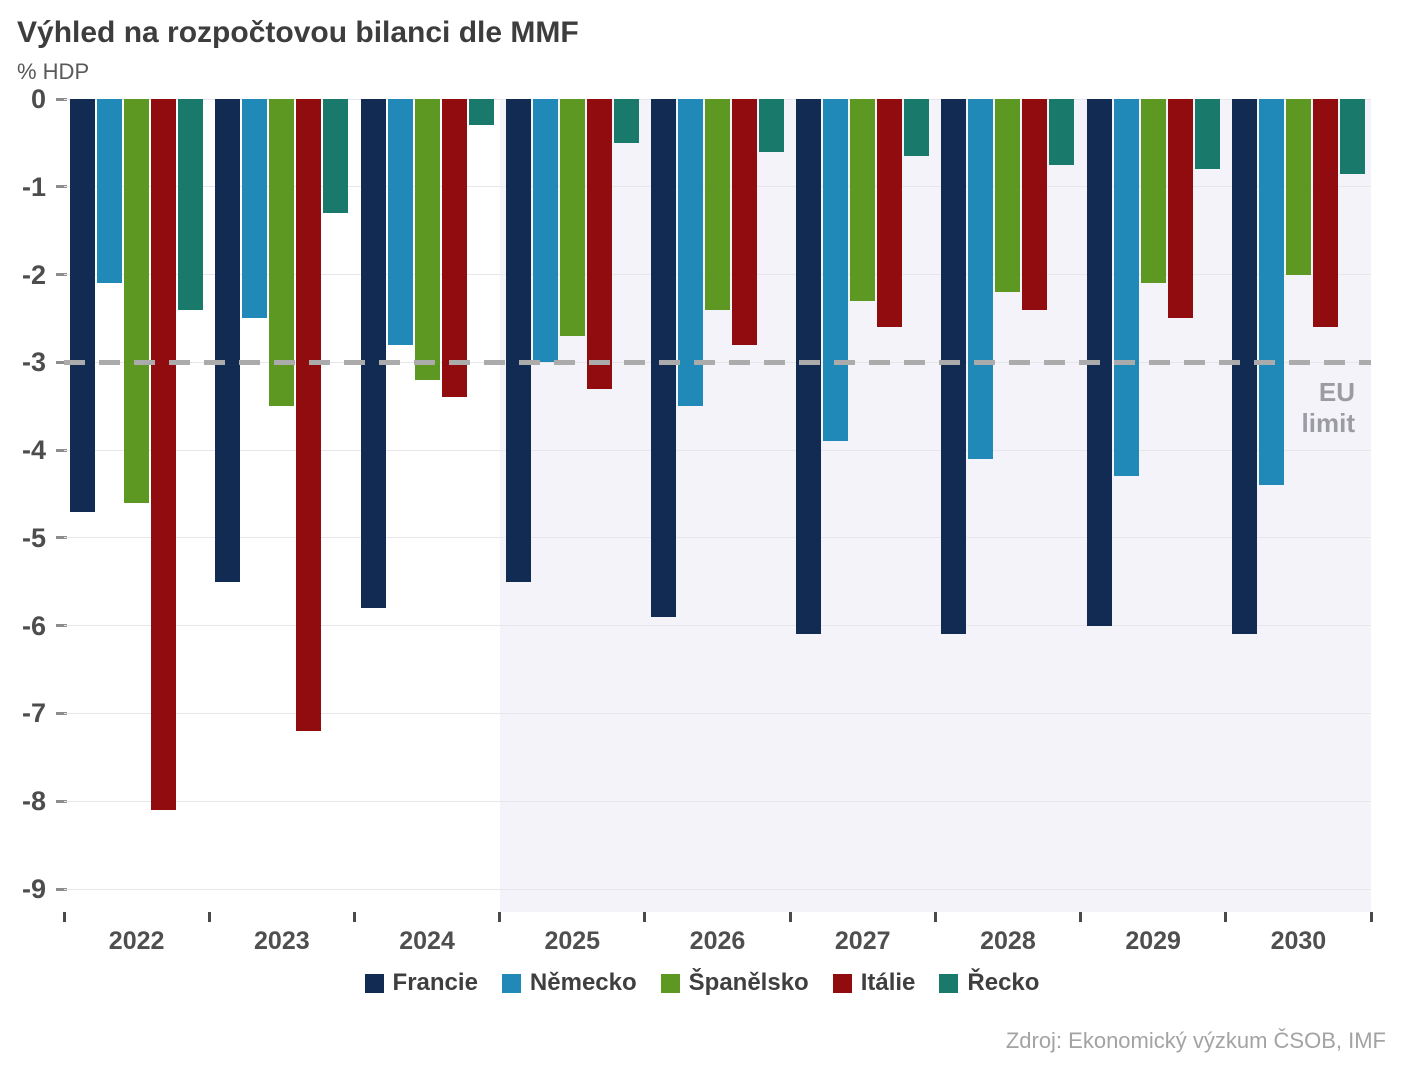 The height and width of the screenshot is (1080, 1404). Describe the element at coordinates (1298, 494) in the screenshot. I see `bar-group-2030` at that location.